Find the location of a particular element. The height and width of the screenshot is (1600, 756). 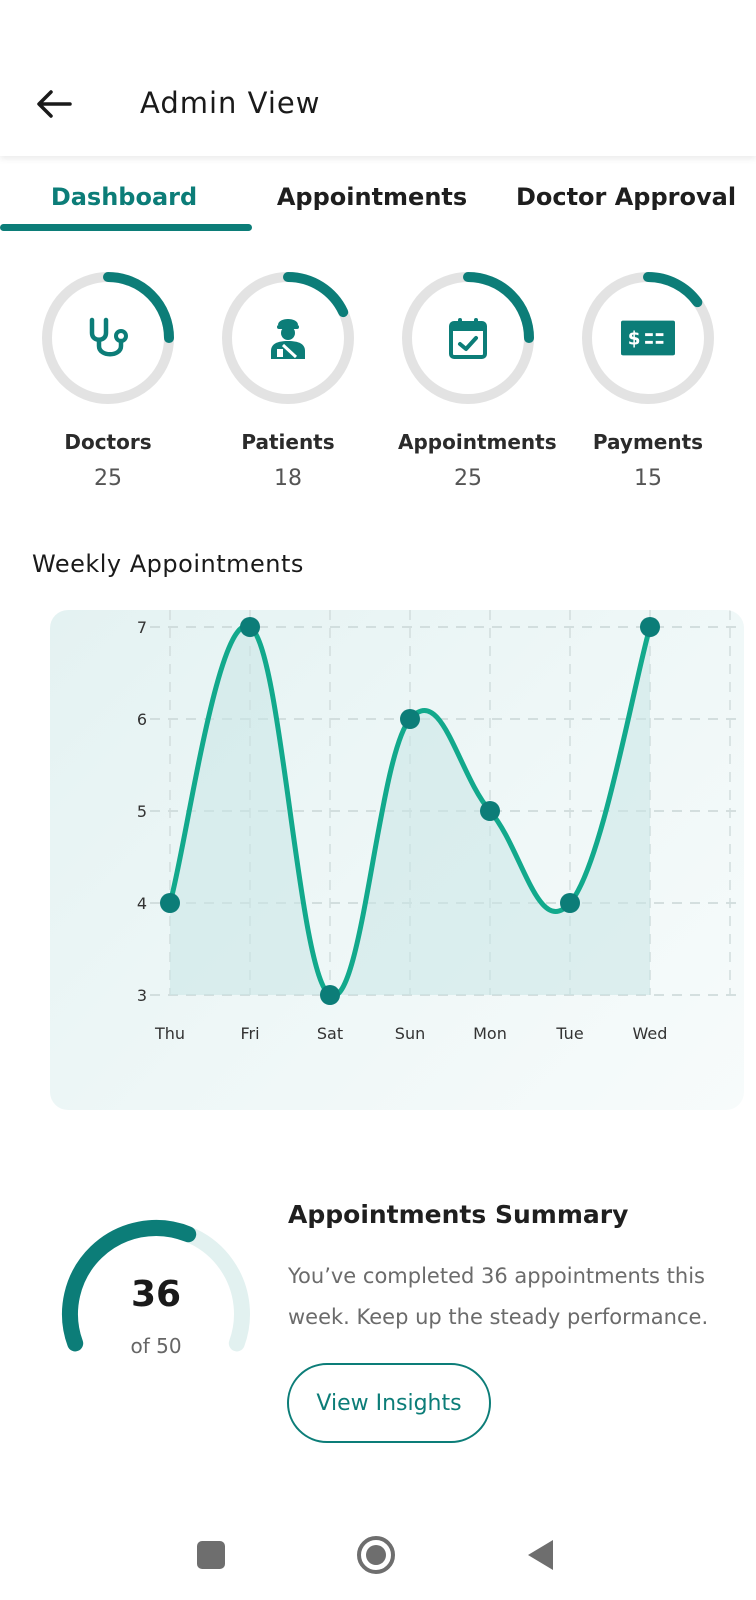

patient-icon is located at coordinates (288, 338).